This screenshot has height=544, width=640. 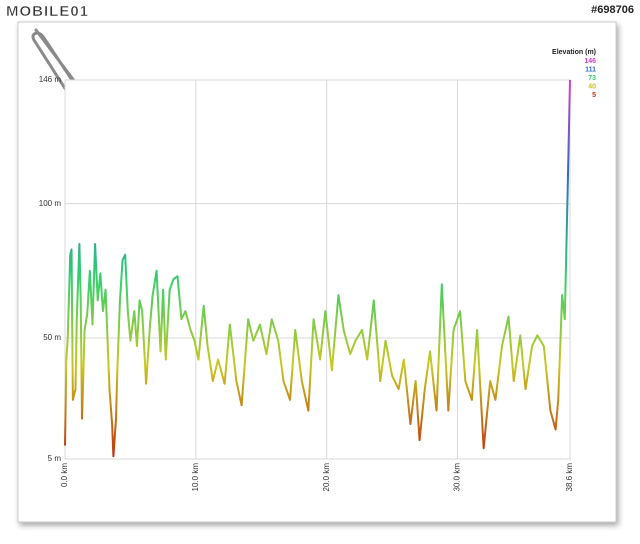 What do you see at coordinates (195, 477) in the screenshot?
I see `x-tick-label: 10.0 km` at bounding box center [195, 477].